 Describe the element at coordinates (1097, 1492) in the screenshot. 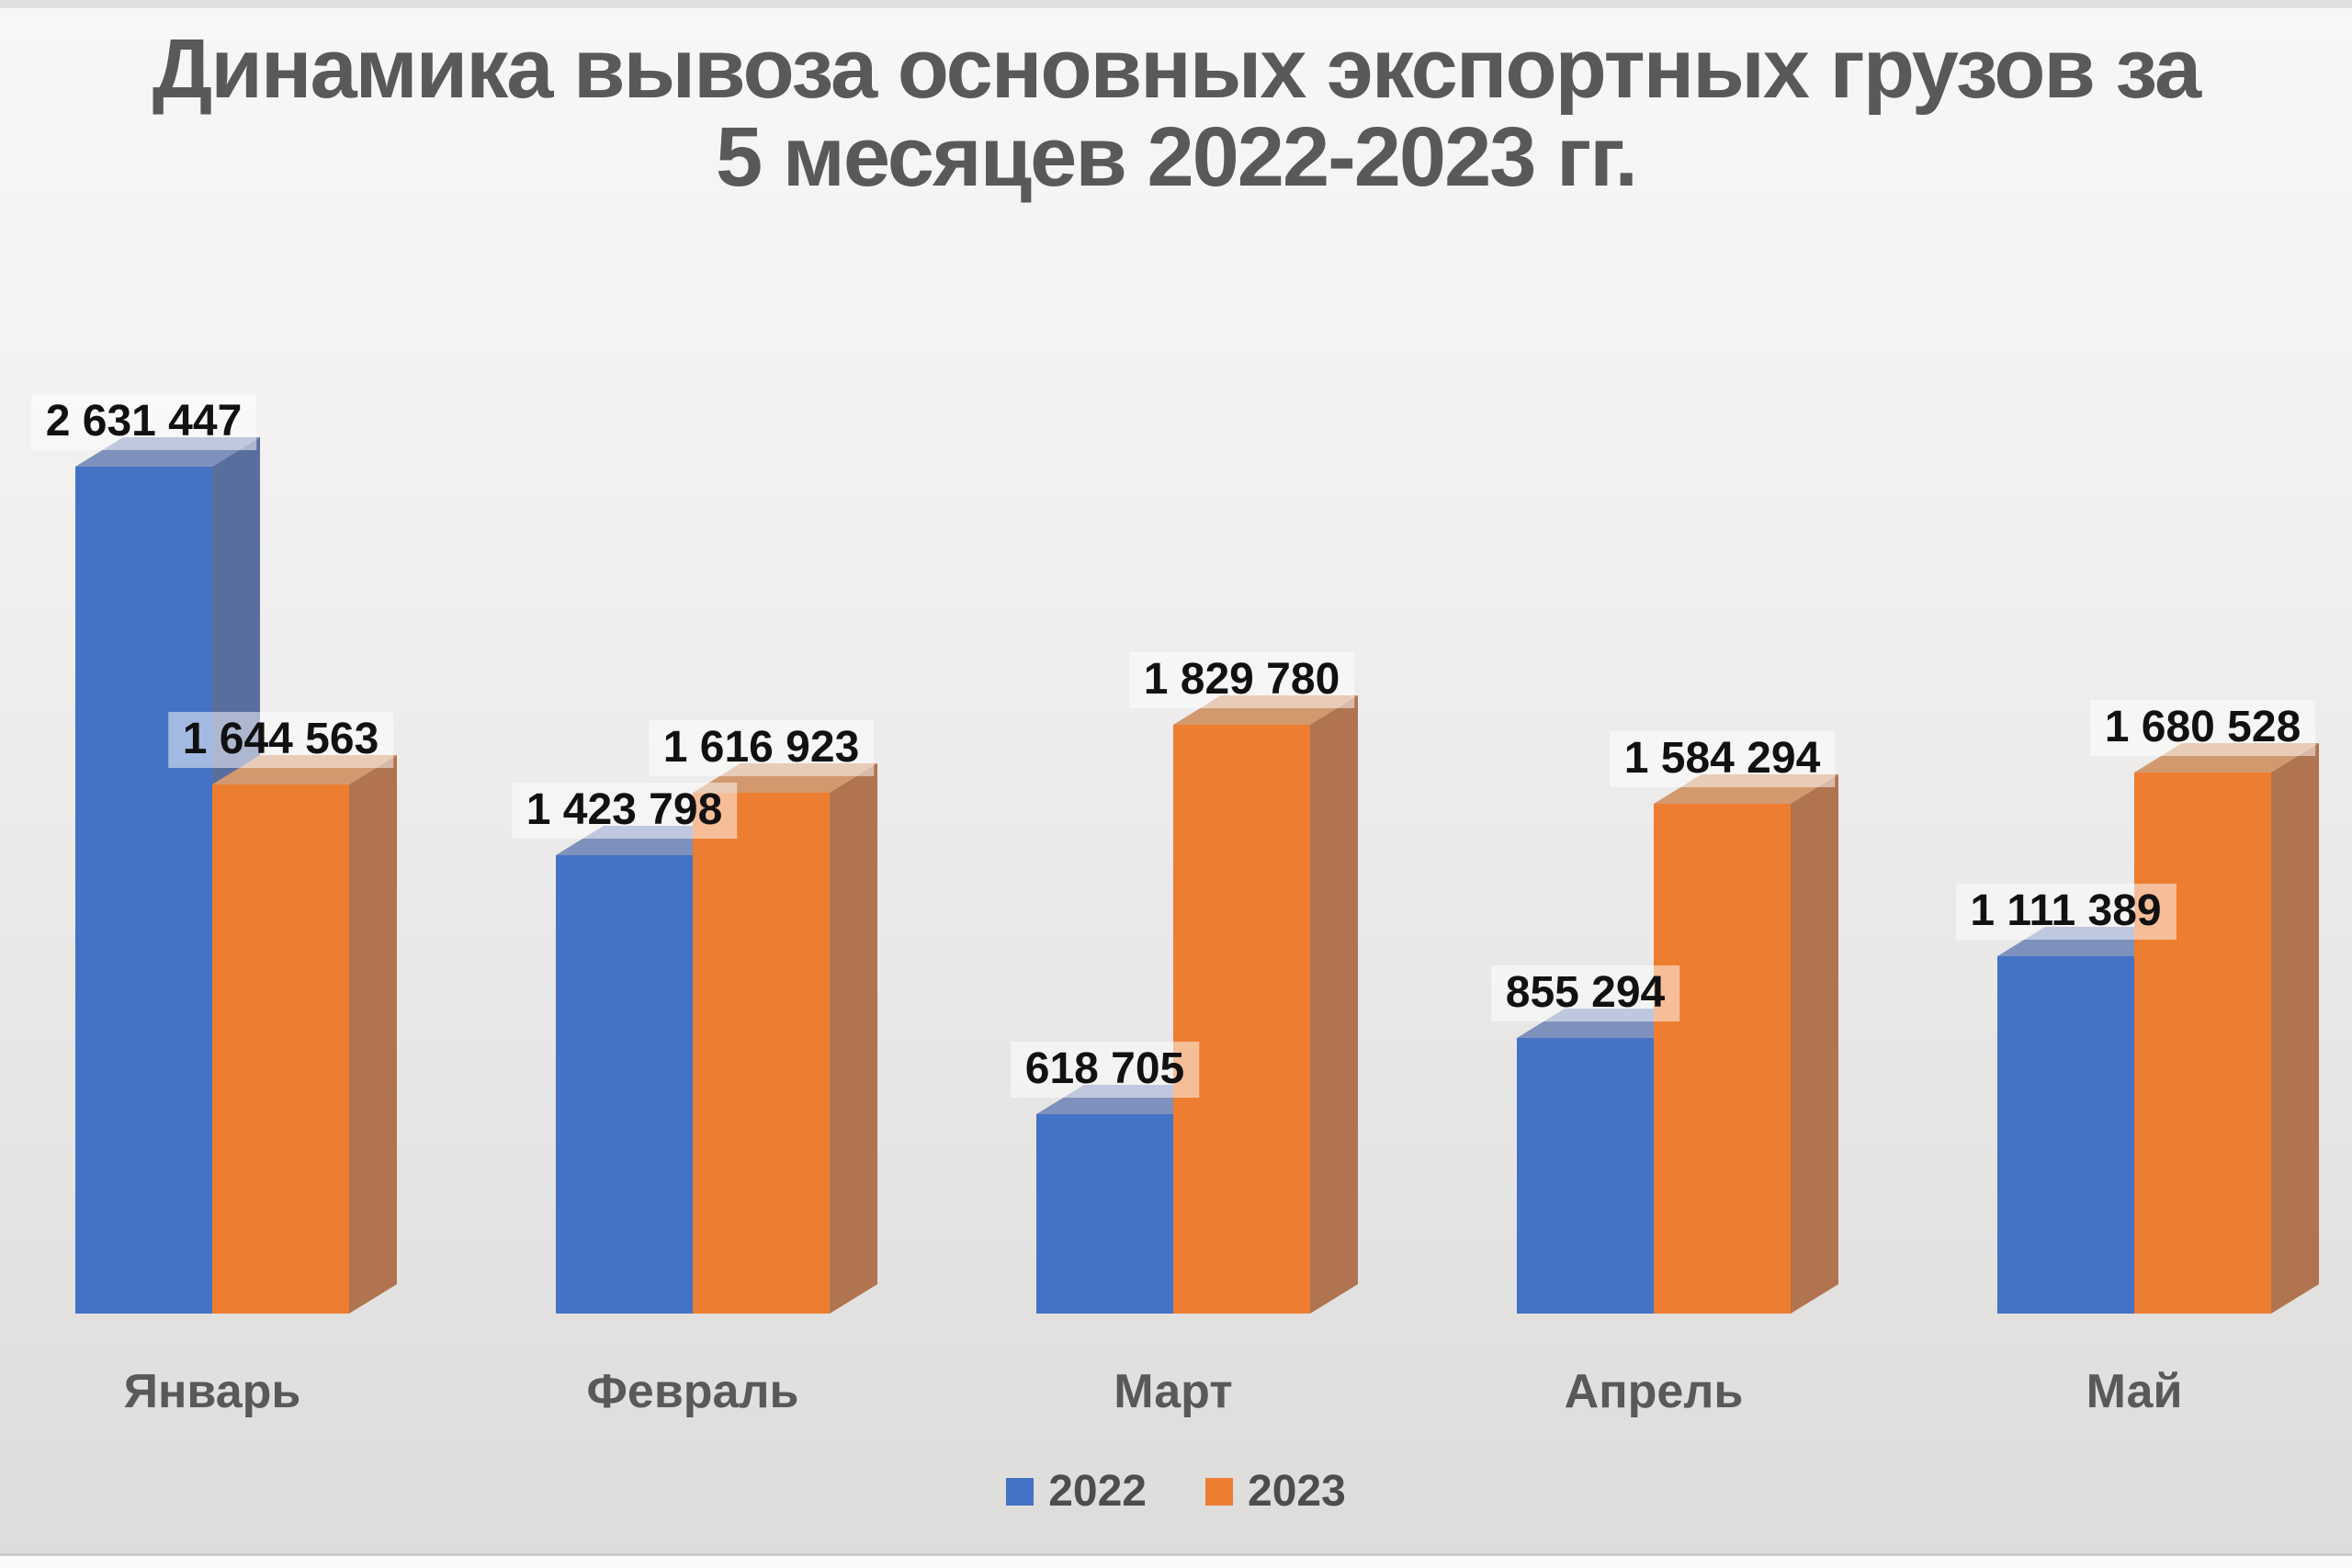

I see `legend-label-2022: 2022` at that location.